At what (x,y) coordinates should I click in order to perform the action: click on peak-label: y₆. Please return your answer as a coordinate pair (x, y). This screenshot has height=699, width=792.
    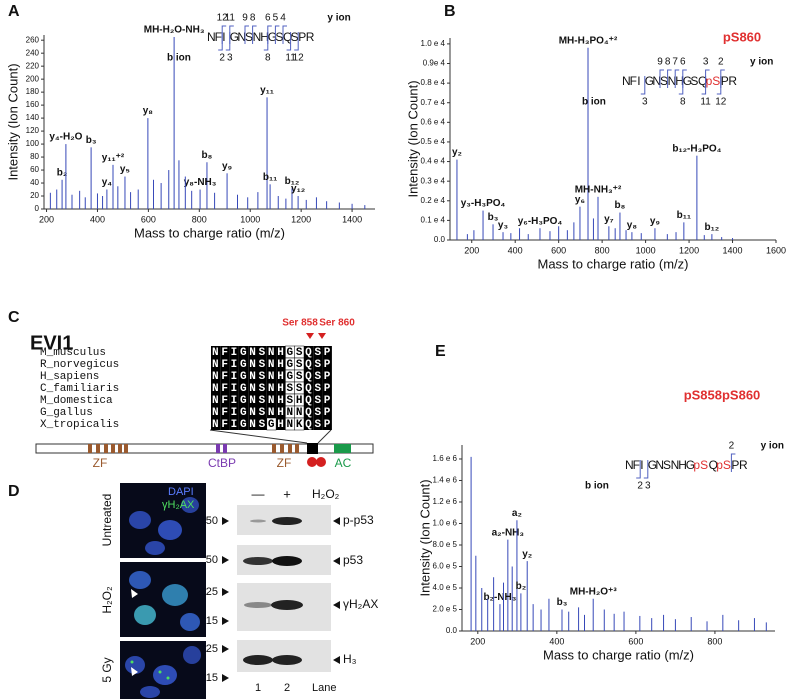
    Looking at the image, I should click on (580, 199).